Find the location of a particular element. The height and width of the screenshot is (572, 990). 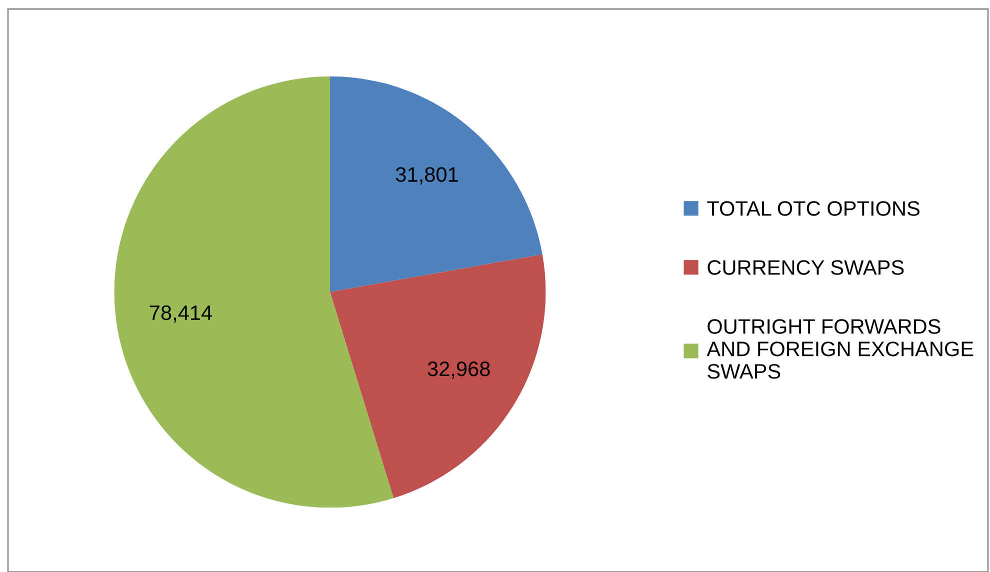

legend-label: OUTRIGHT FORWARDS AND FOREIGN EXCHANGE SWAPS is located at coordinates (840, 349).